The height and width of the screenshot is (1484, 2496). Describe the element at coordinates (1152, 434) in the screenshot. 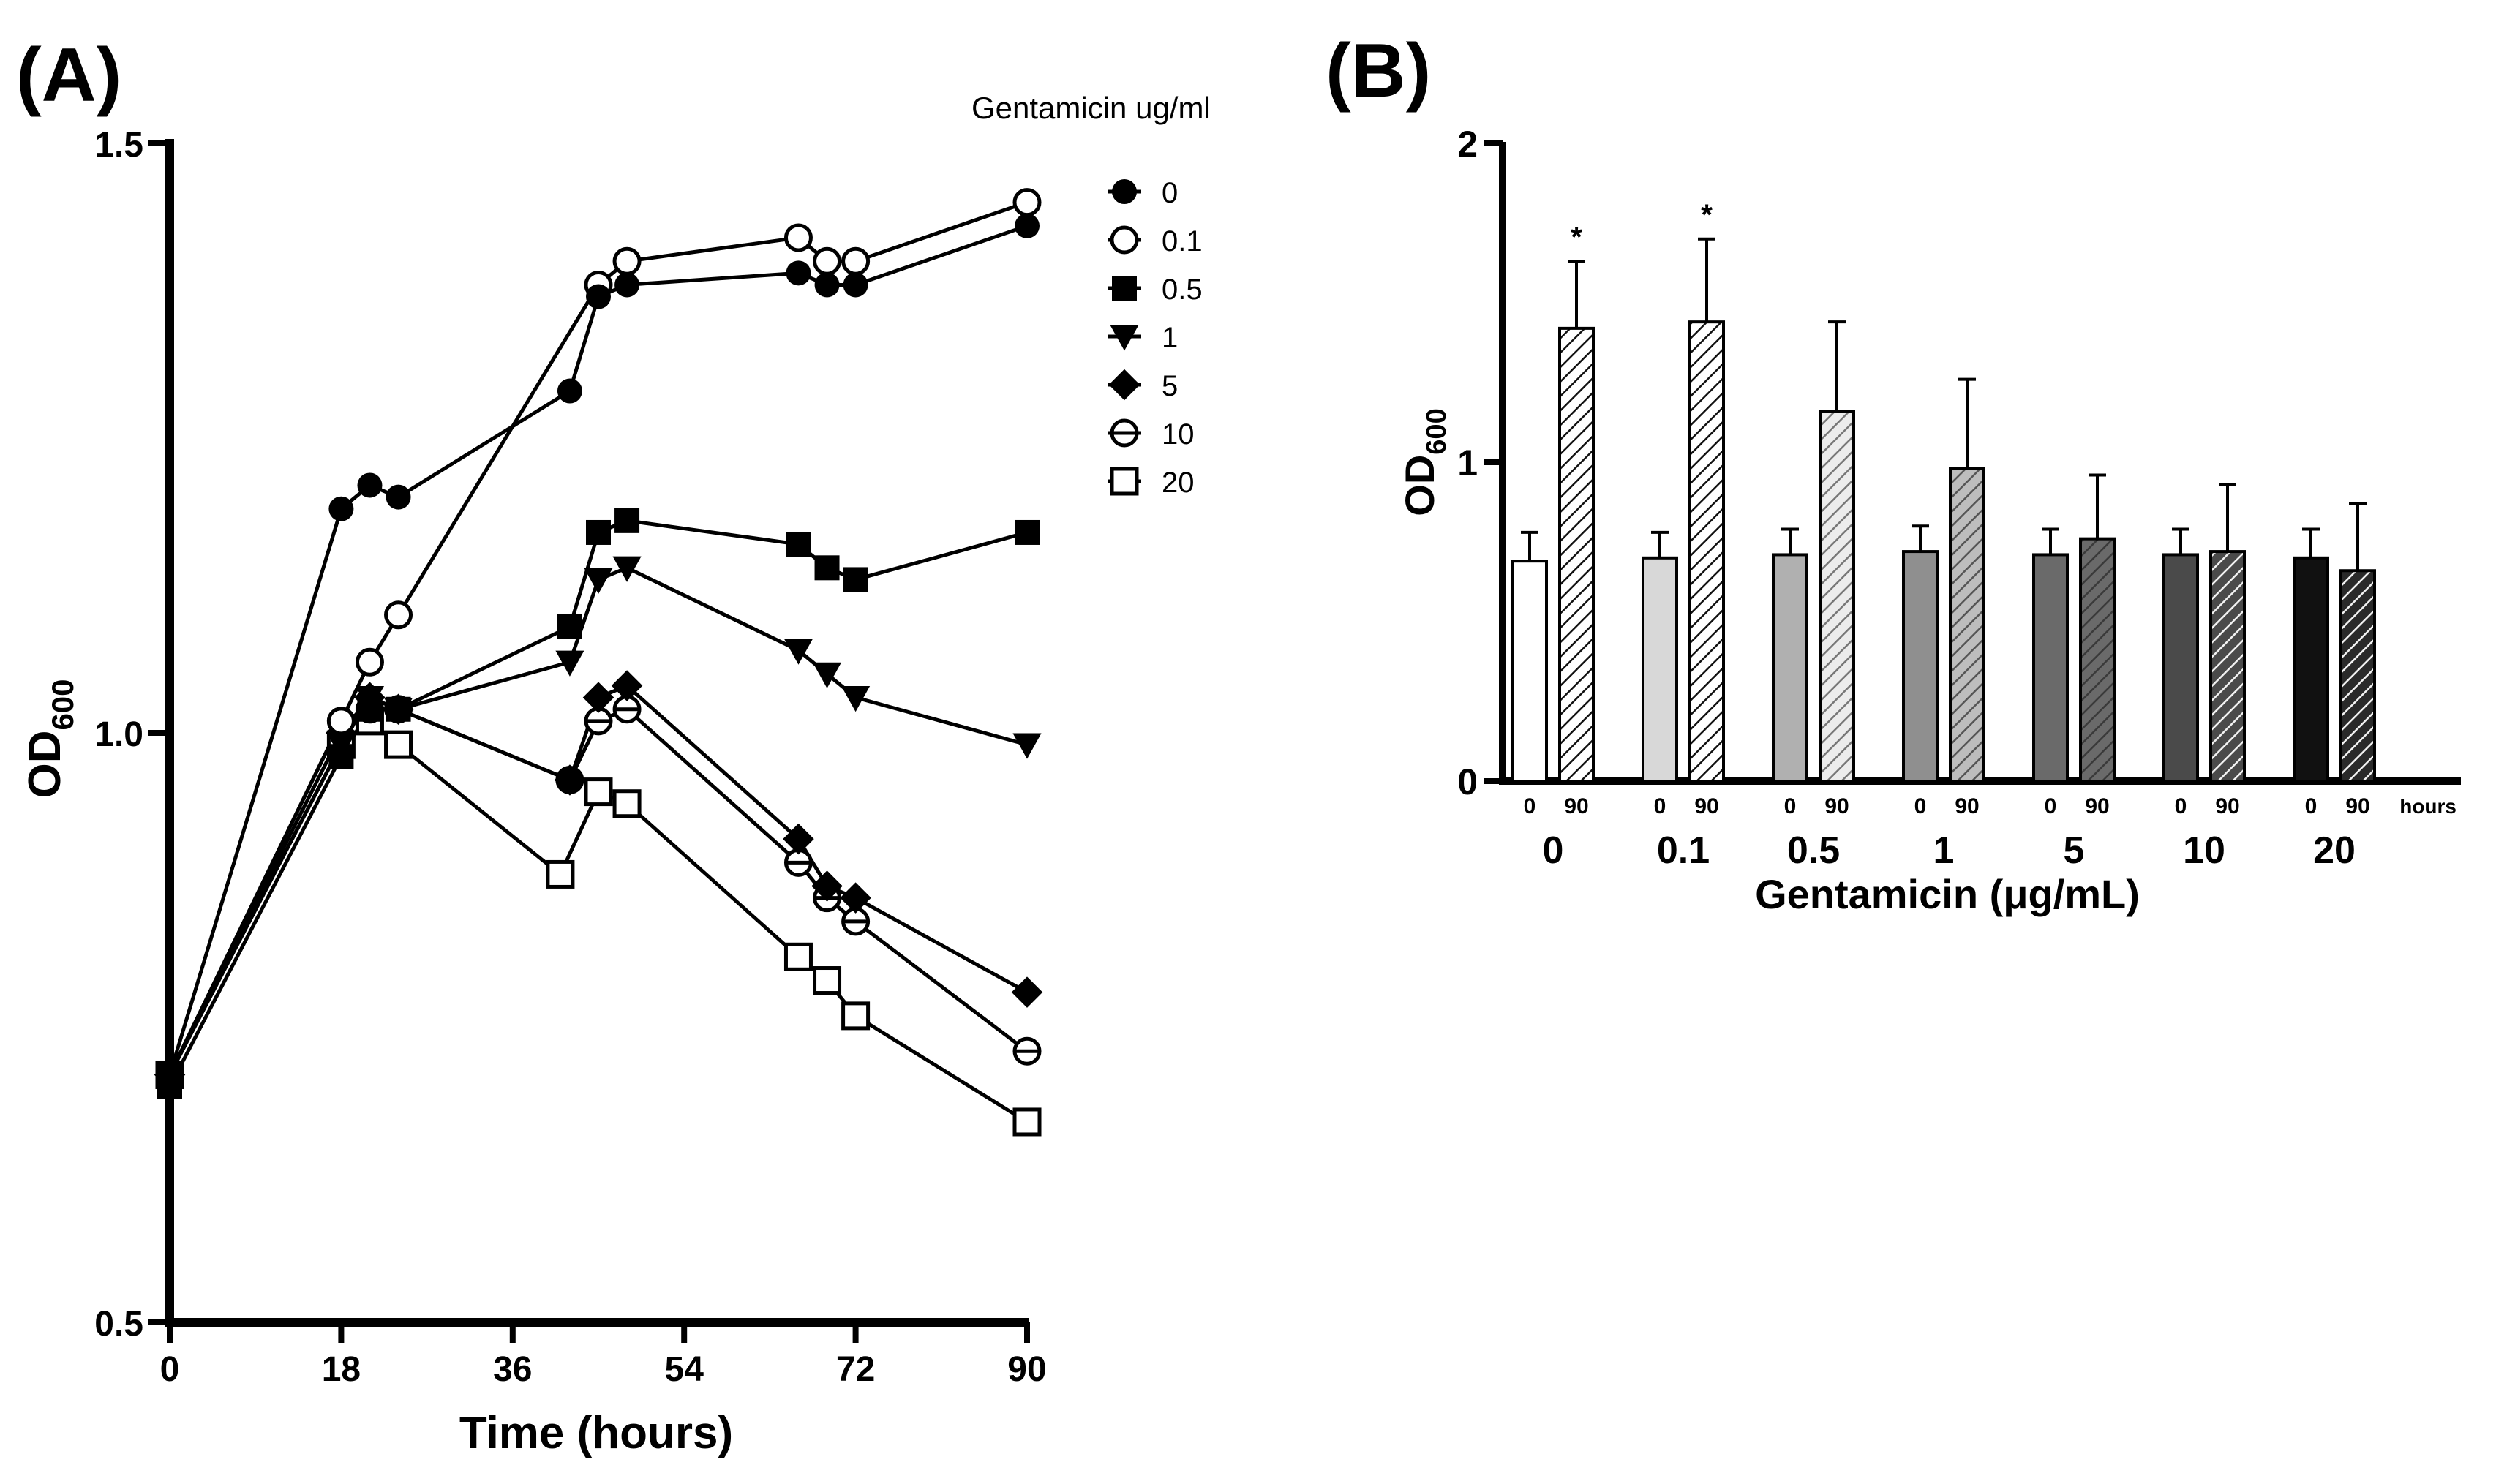

I see `legend-item-10: 10` at that location.